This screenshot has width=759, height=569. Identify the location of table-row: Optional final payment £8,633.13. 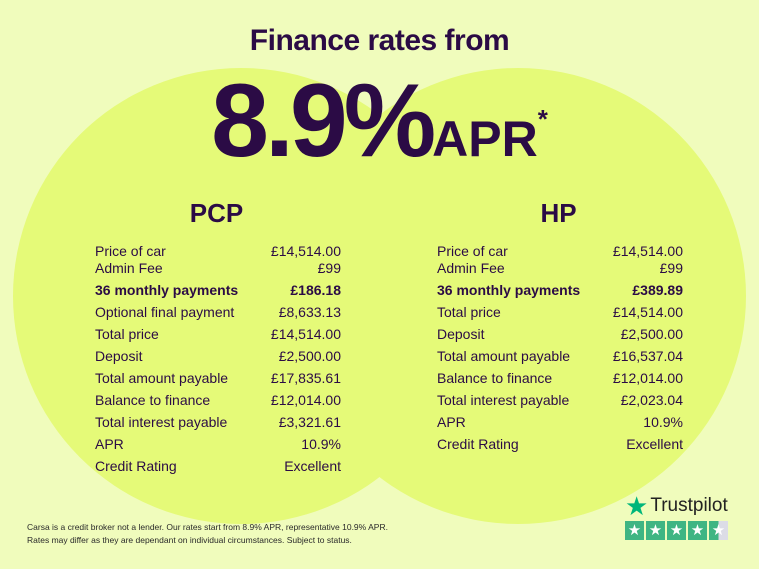
(218, 312).